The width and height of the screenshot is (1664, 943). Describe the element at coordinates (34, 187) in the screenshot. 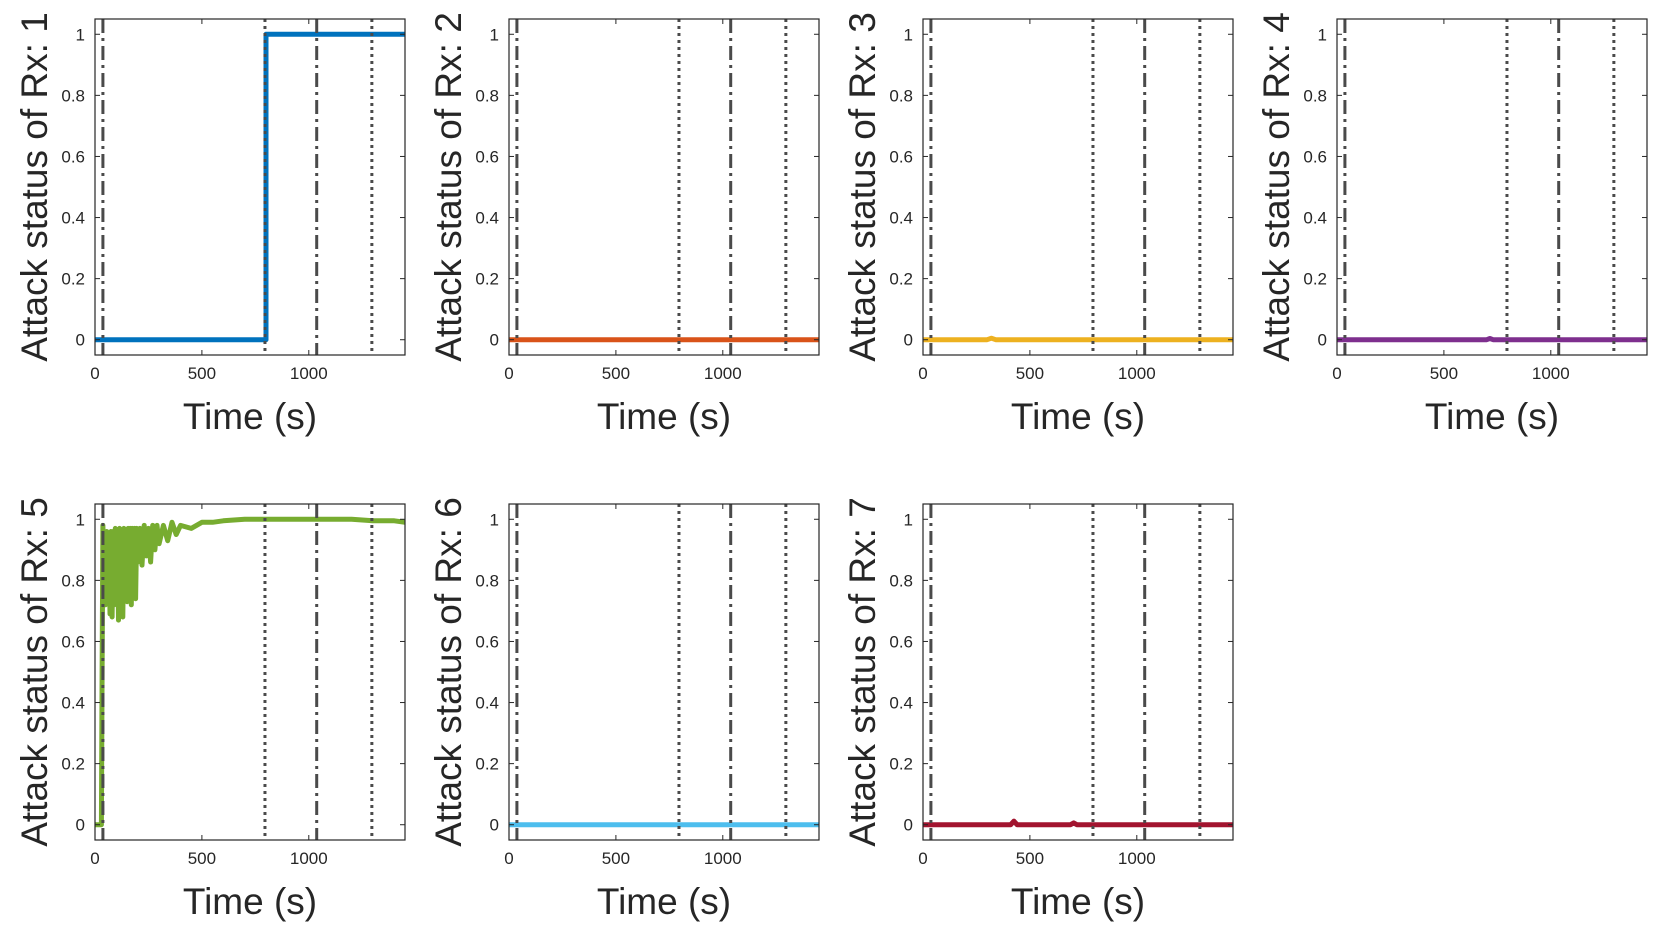

I see `y-axis-label: Attack status of Rx: 1` at that location.